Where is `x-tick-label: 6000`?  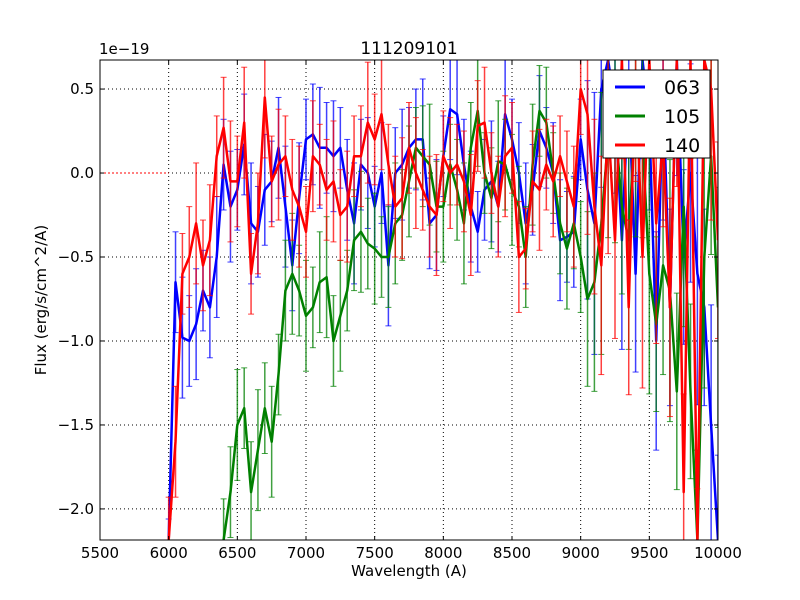
x-tick-label: 6000 is located at coordinates (169, 553).